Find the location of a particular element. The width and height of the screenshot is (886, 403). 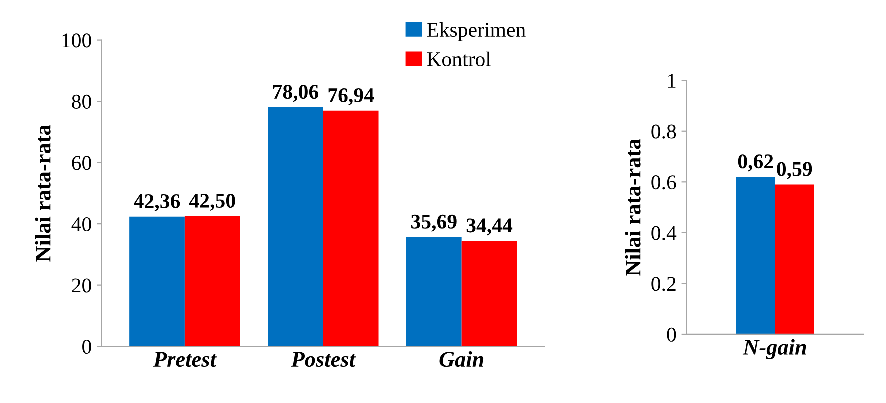

x-tick-label: N-gain is located at coordinates (774, 349).